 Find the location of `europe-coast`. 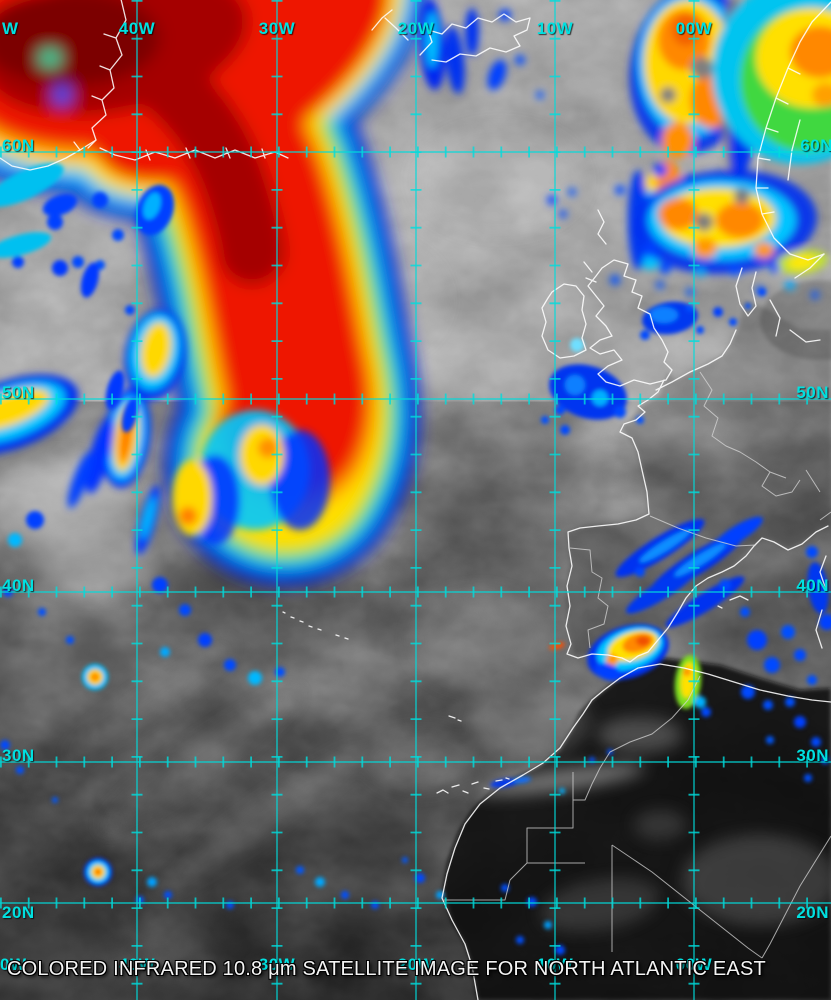

europe-coast is located at coordinates (697, 521).